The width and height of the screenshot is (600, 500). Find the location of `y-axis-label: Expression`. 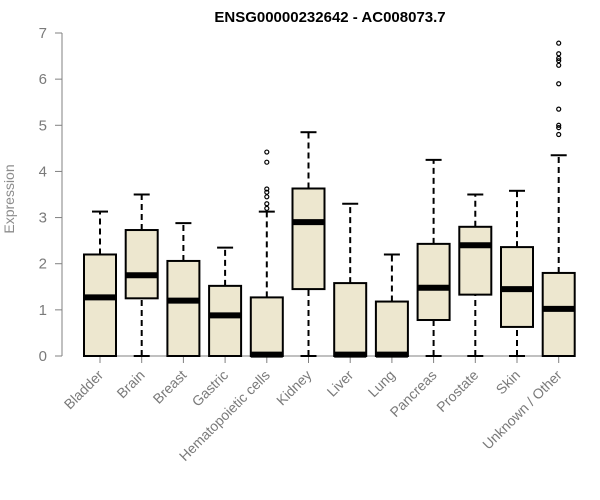

y-axis-label: Expression is located at coordinates (9, 198).